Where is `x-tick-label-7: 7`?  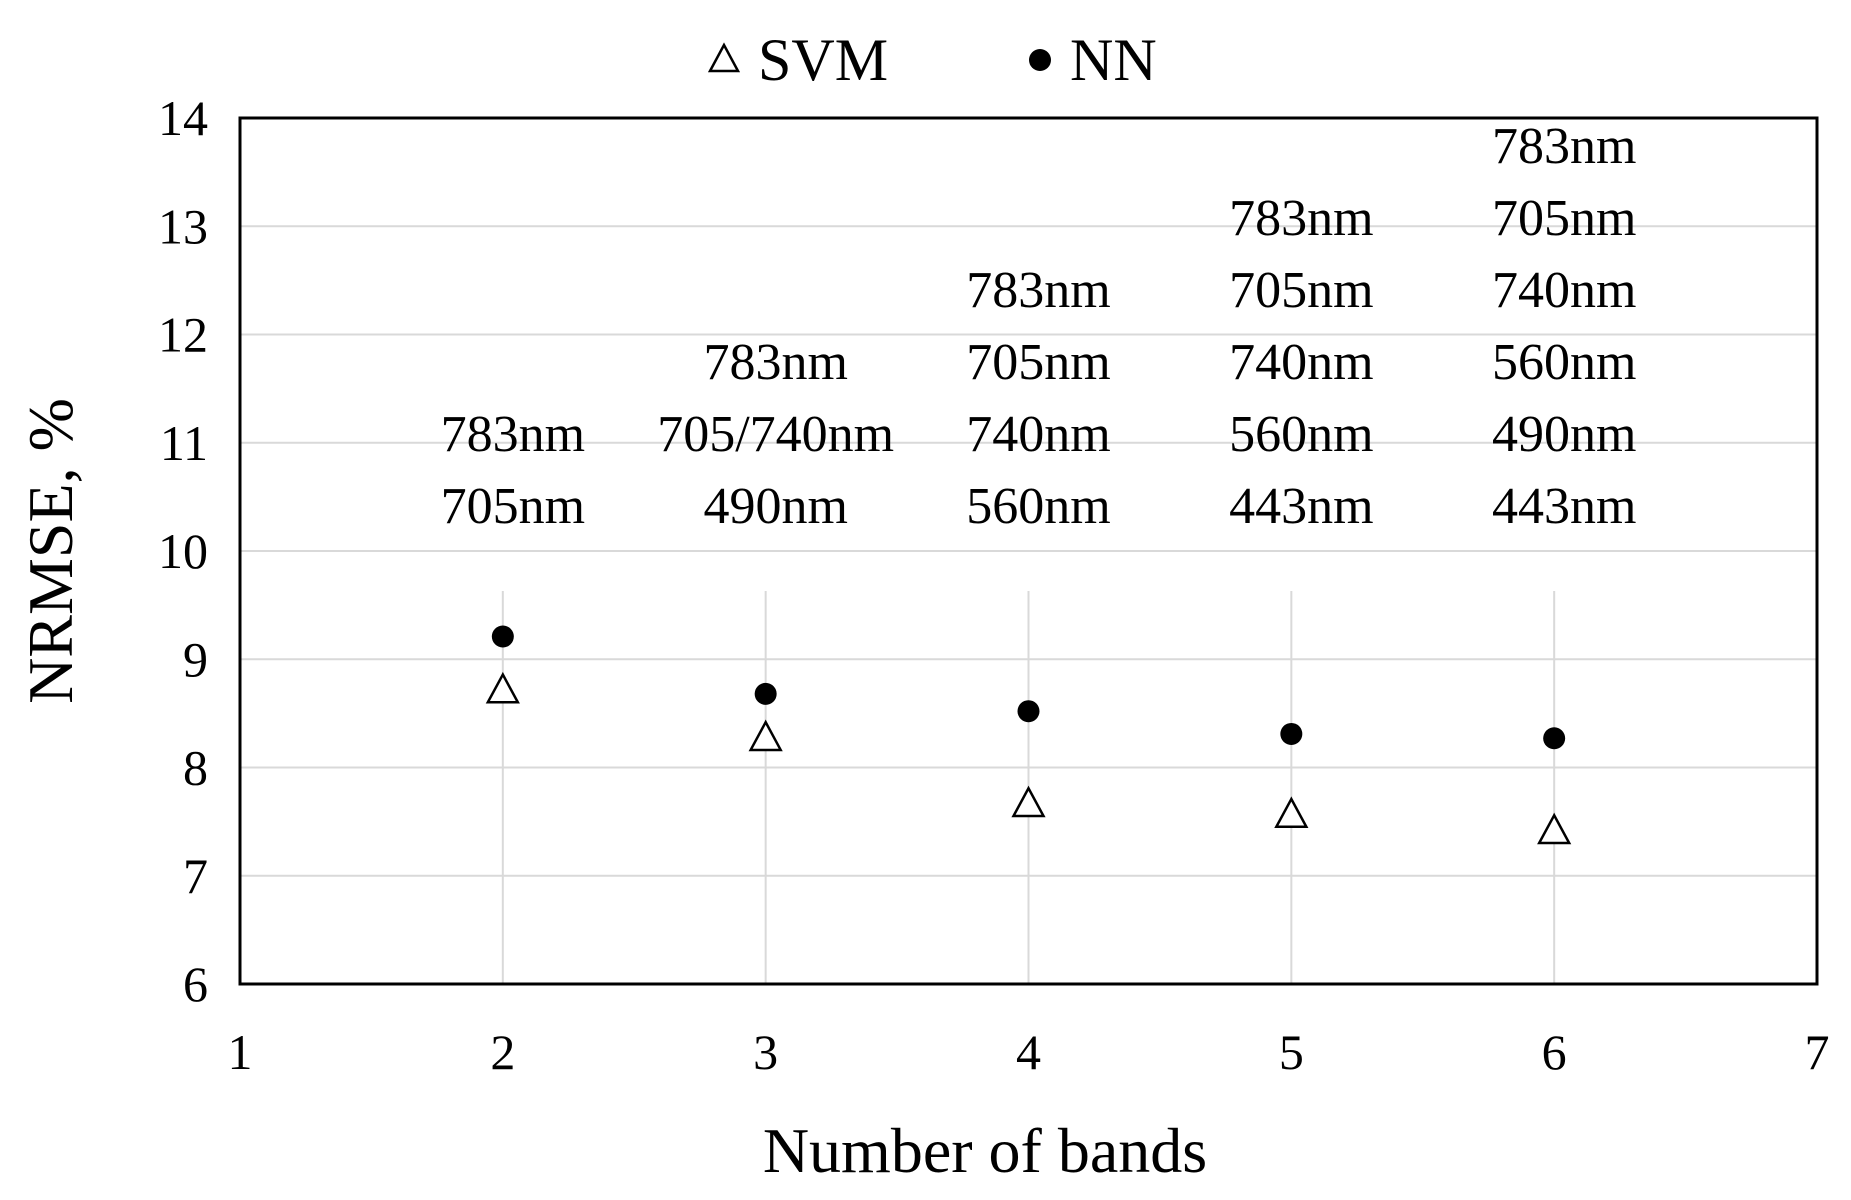
x-tick-label-7: 7 is located at coordinates (1817, 1052).